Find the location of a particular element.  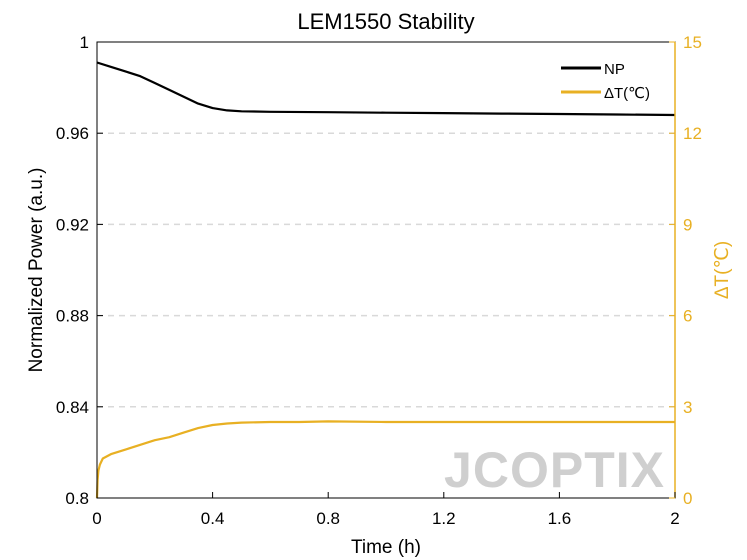

x-tick-label: 0.8 is located at coordinates (328, 518).